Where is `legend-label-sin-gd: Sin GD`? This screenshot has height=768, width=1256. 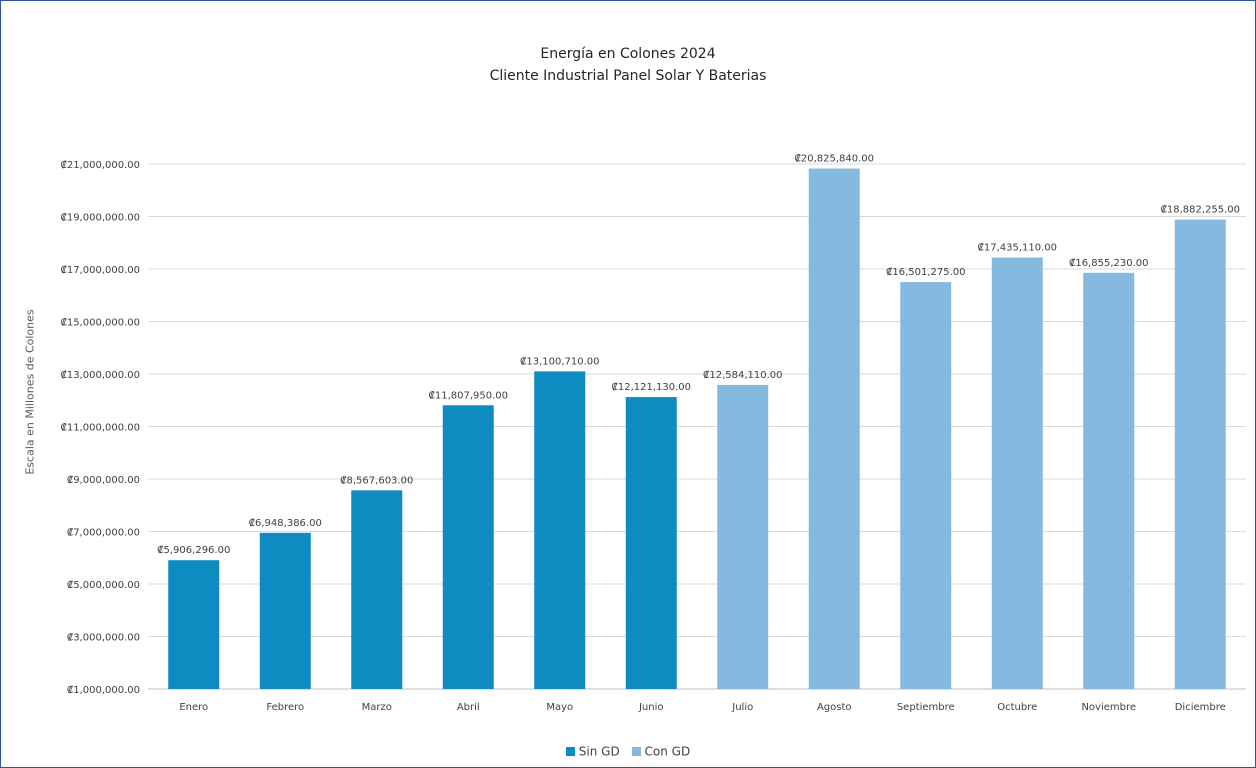
legend-label-sin-gd: Sin GD is located at coordinates (599, 751).